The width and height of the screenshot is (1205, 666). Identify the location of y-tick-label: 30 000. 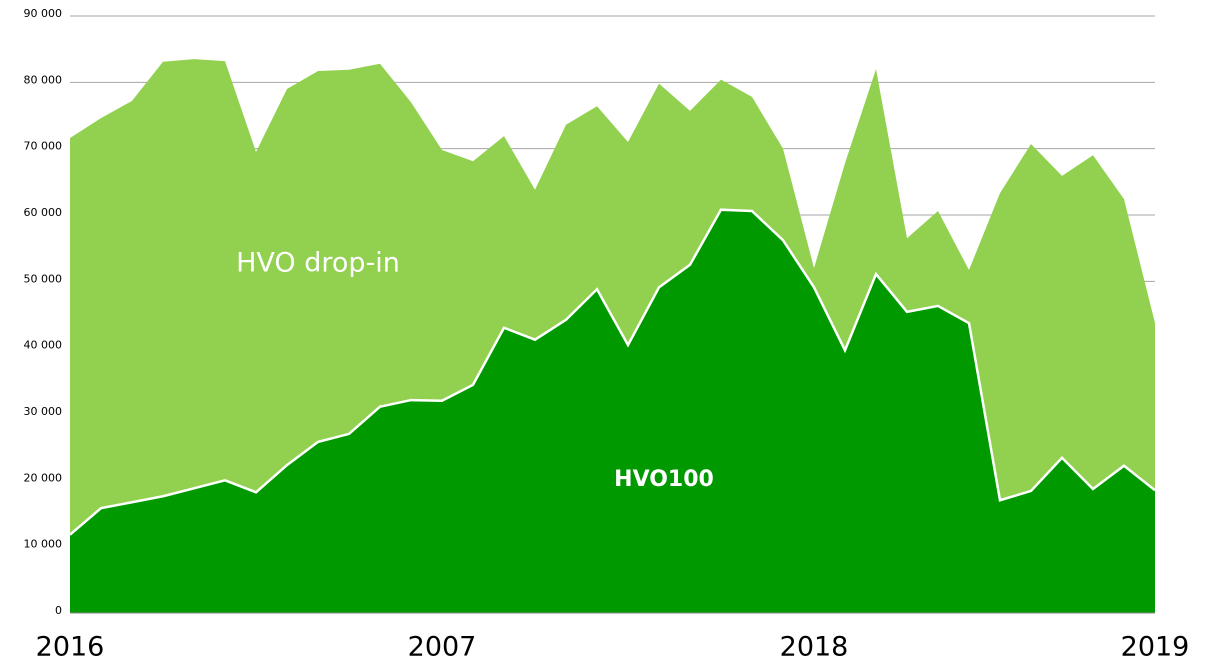
(43, 411).